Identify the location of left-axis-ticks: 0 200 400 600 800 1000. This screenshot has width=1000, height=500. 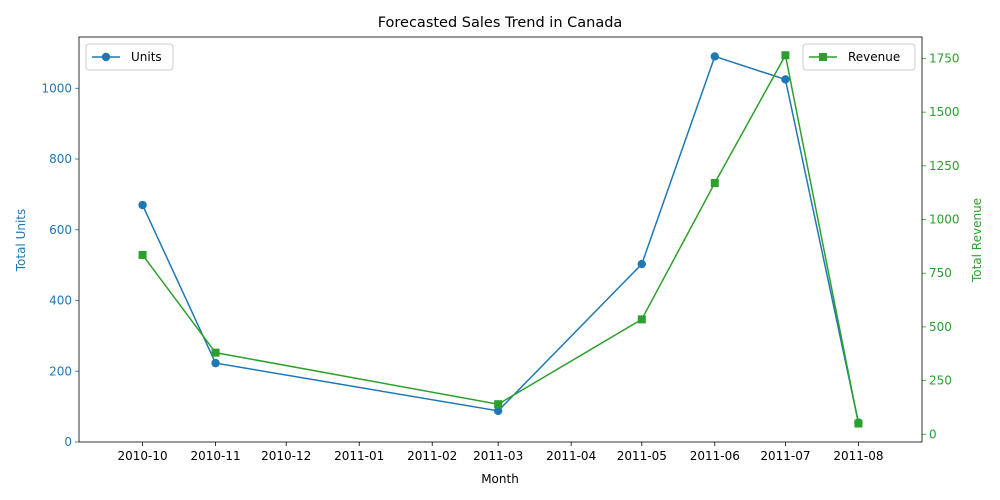
(60, 265).